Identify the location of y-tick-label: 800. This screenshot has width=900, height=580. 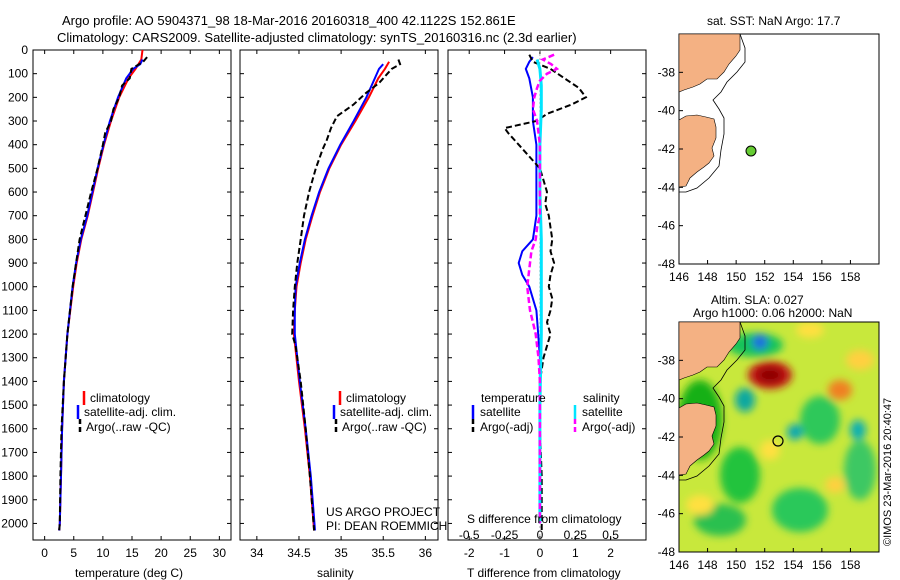
(18, 239).